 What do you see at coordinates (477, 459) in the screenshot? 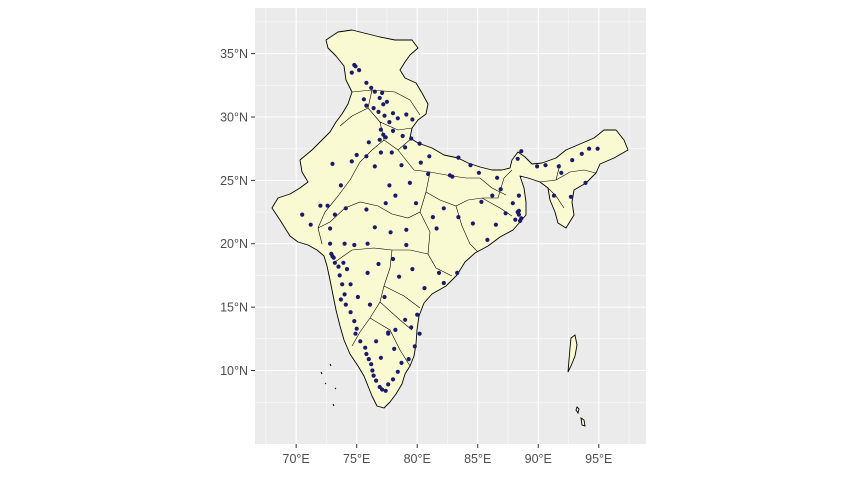
I see `x-tick-label: 85°E` at bounding box center [477, 459].